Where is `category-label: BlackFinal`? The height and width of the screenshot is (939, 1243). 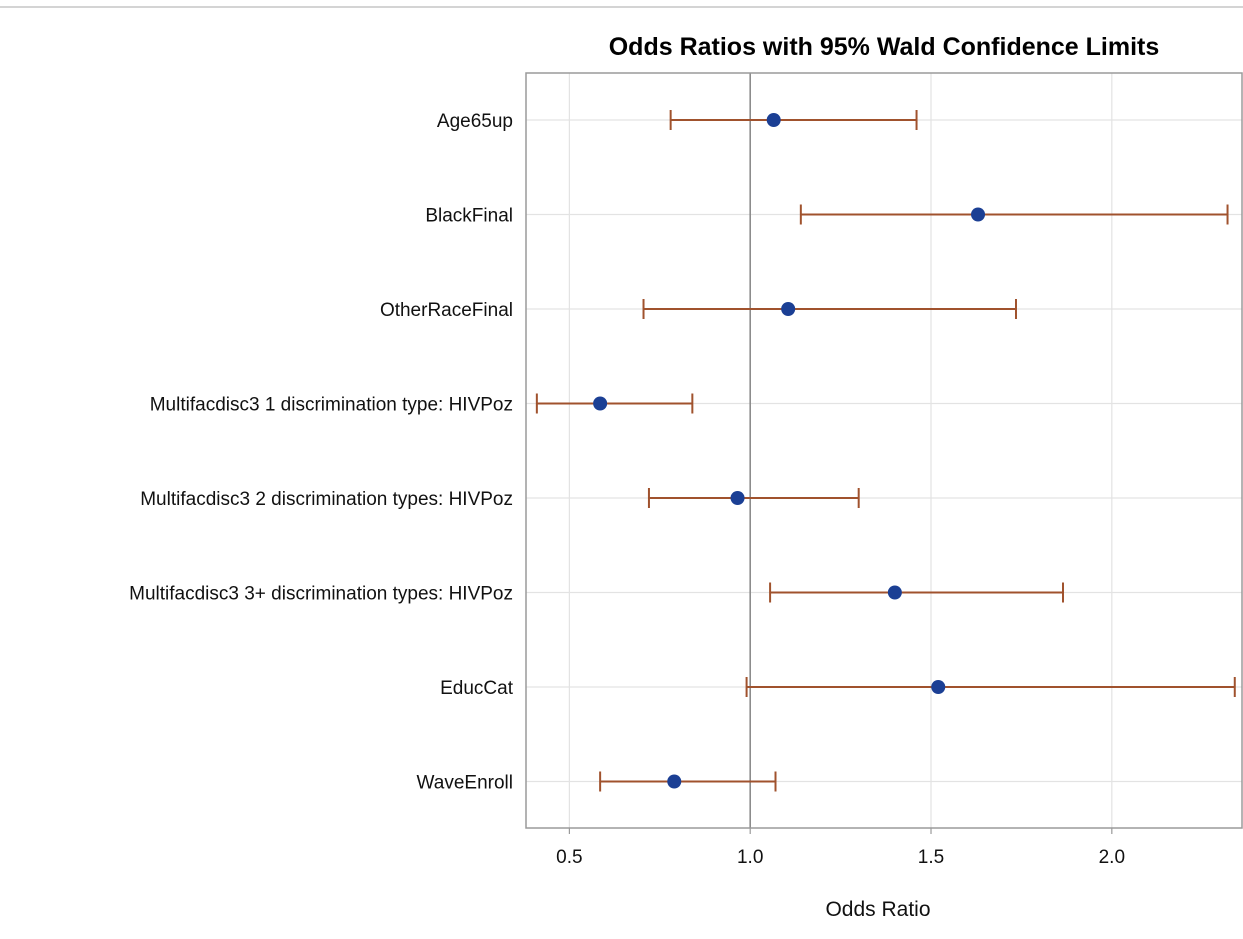
category-label: BlackFinal is located at coordinates (469, 216).